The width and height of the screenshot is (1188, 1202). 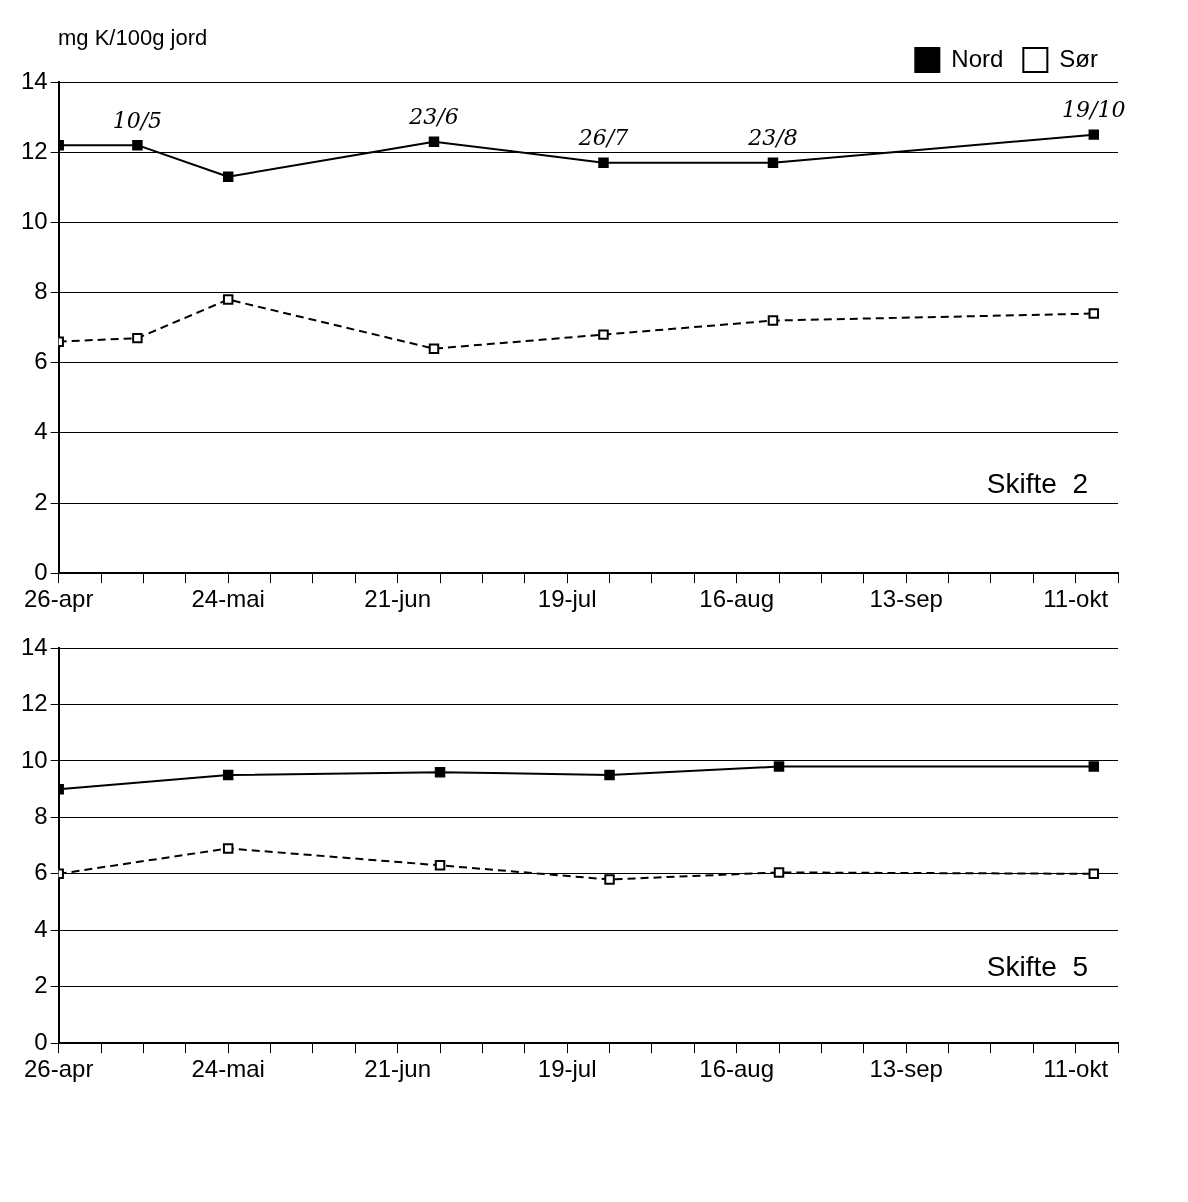 I want to click on annotation: 26/7, so click(x=603, y=138).